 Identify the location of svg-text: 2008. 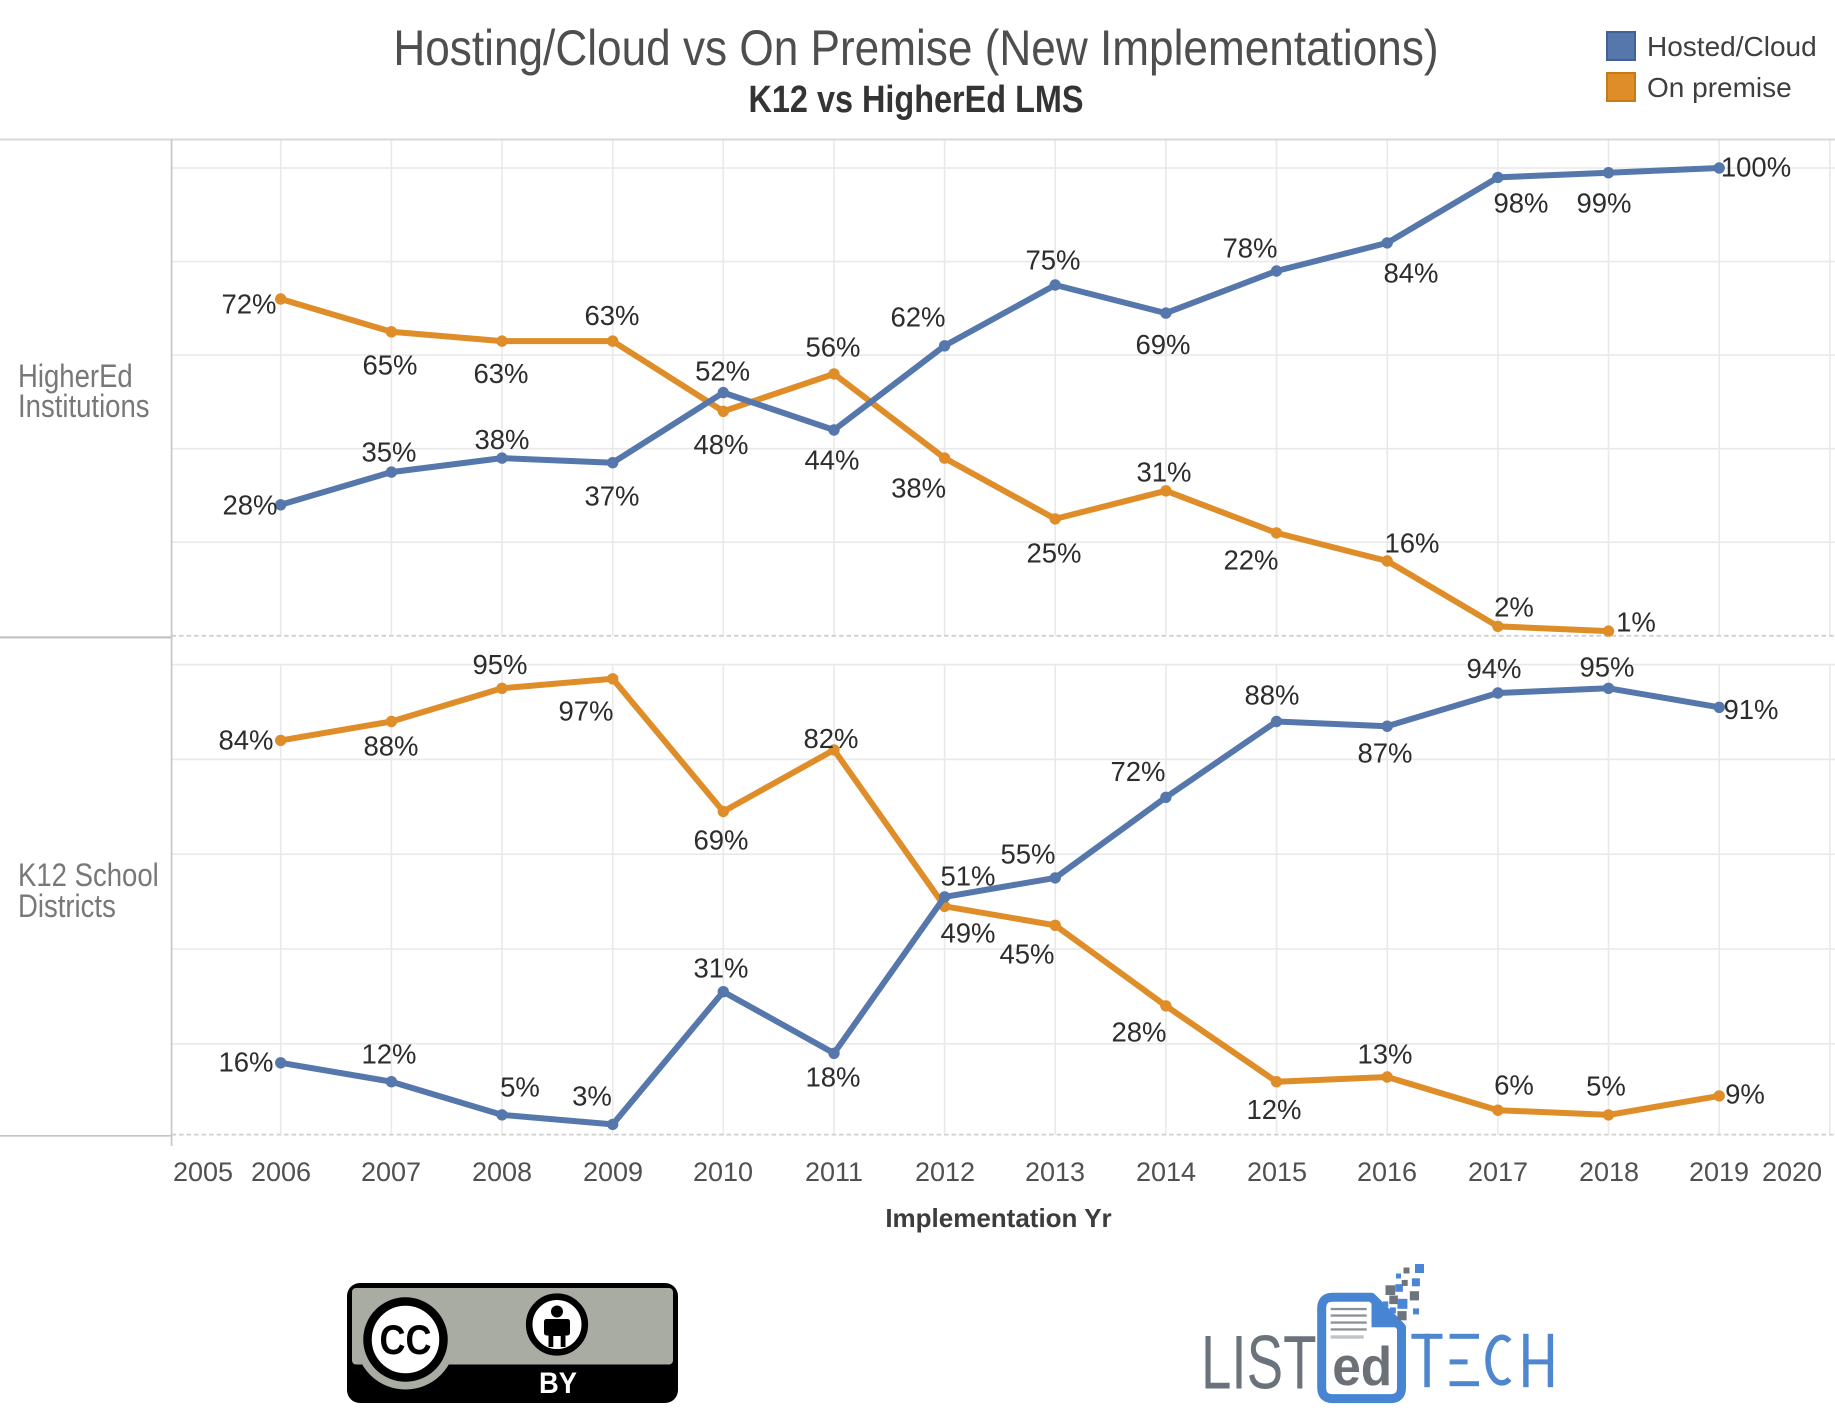
(502, 1172).